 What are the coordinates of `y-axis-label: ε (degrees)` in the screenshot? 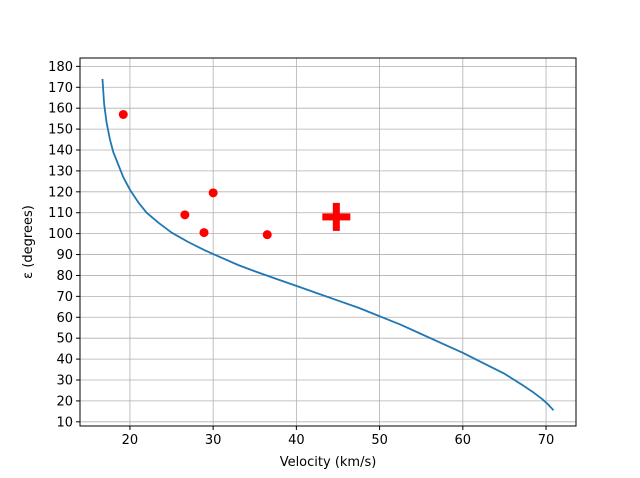 It's located at (28, 242).